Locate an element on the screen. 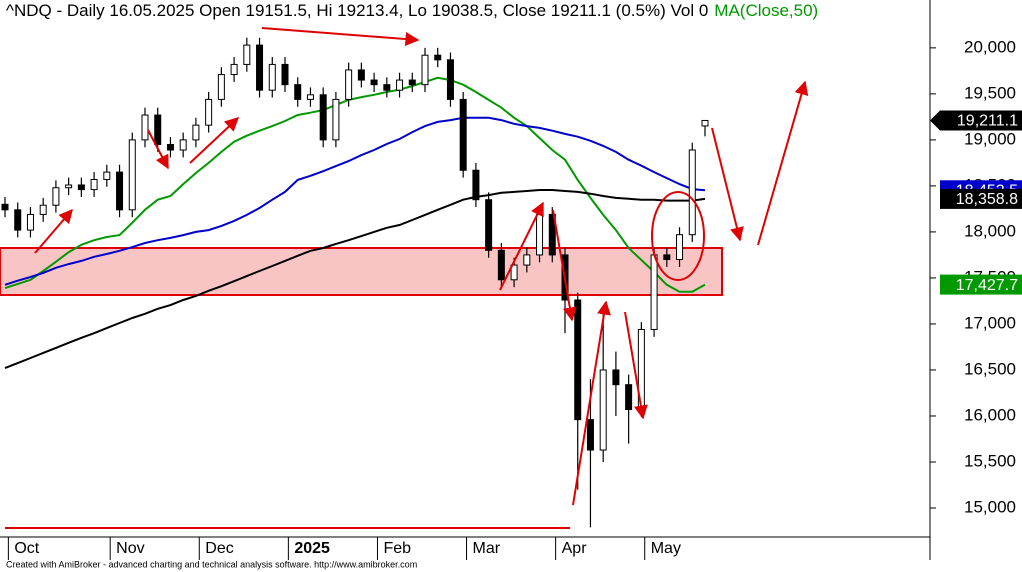 Image resolution: width=1022 pixels, height=572 pixels. value-label: 19,211.1 is located at coordinates (987, 121).